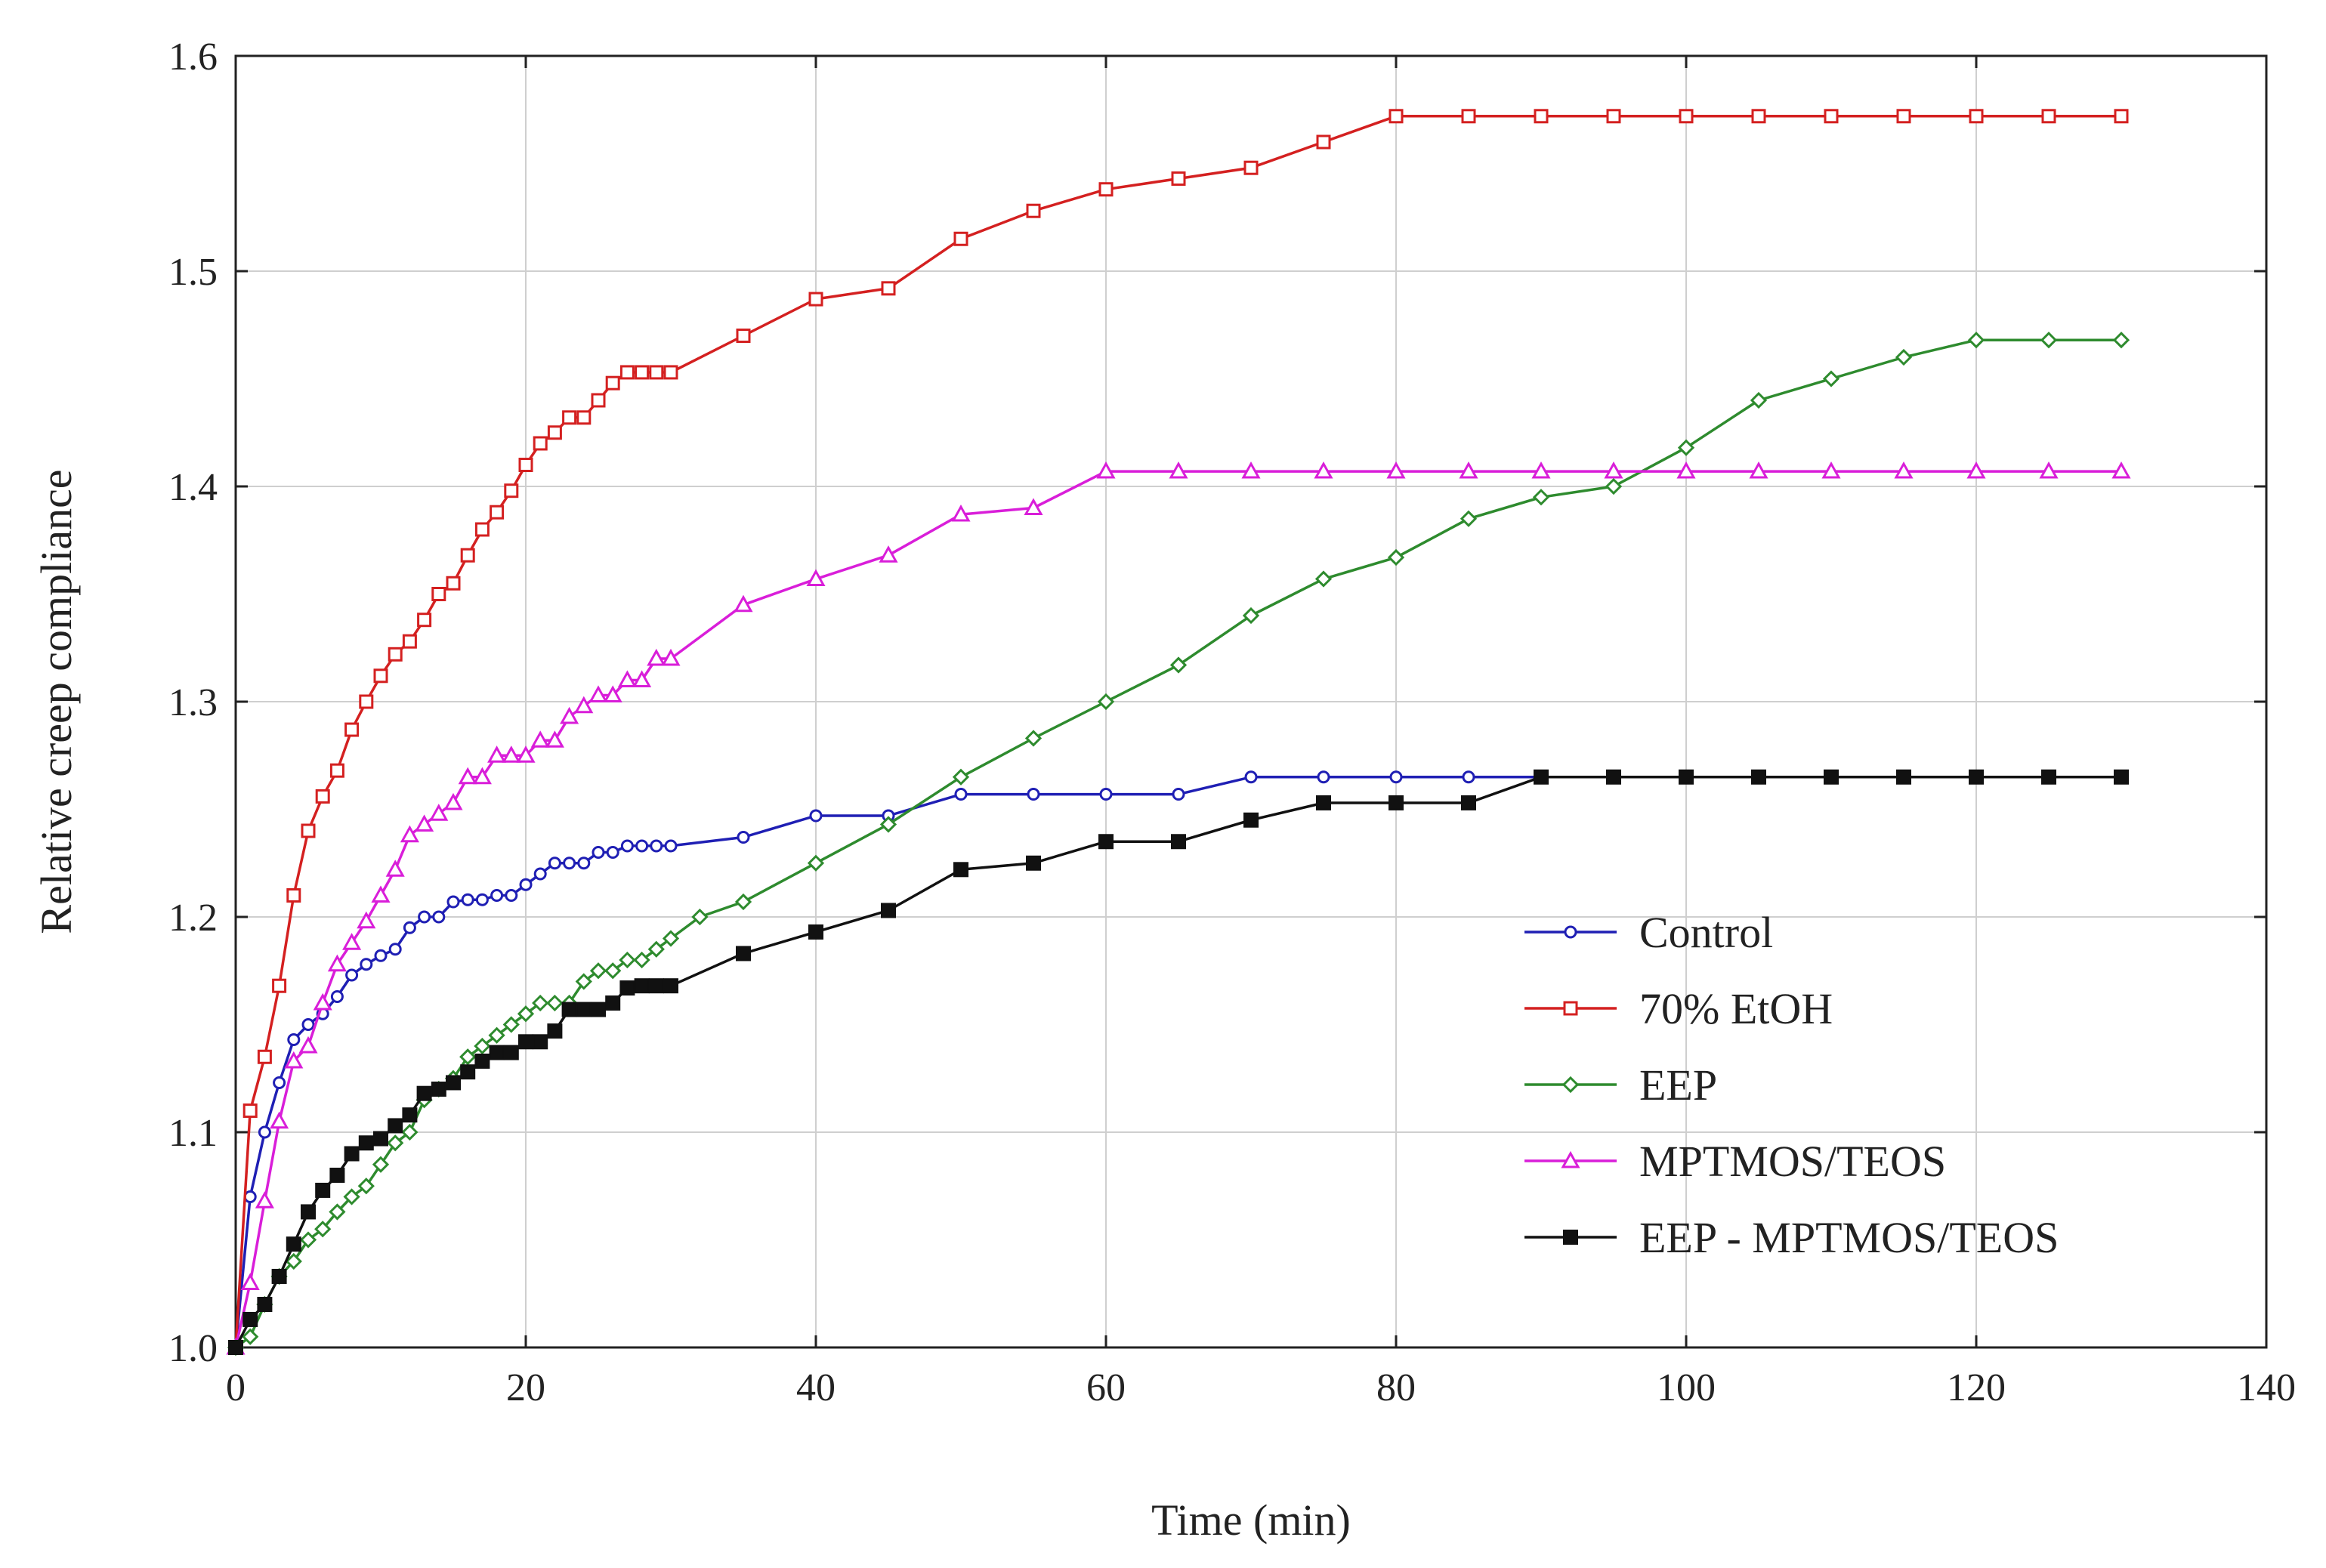 The height and width of the screenshot is (1568, 2326). I want to click on y-tick-label: 1.0, so click(193, 1348).